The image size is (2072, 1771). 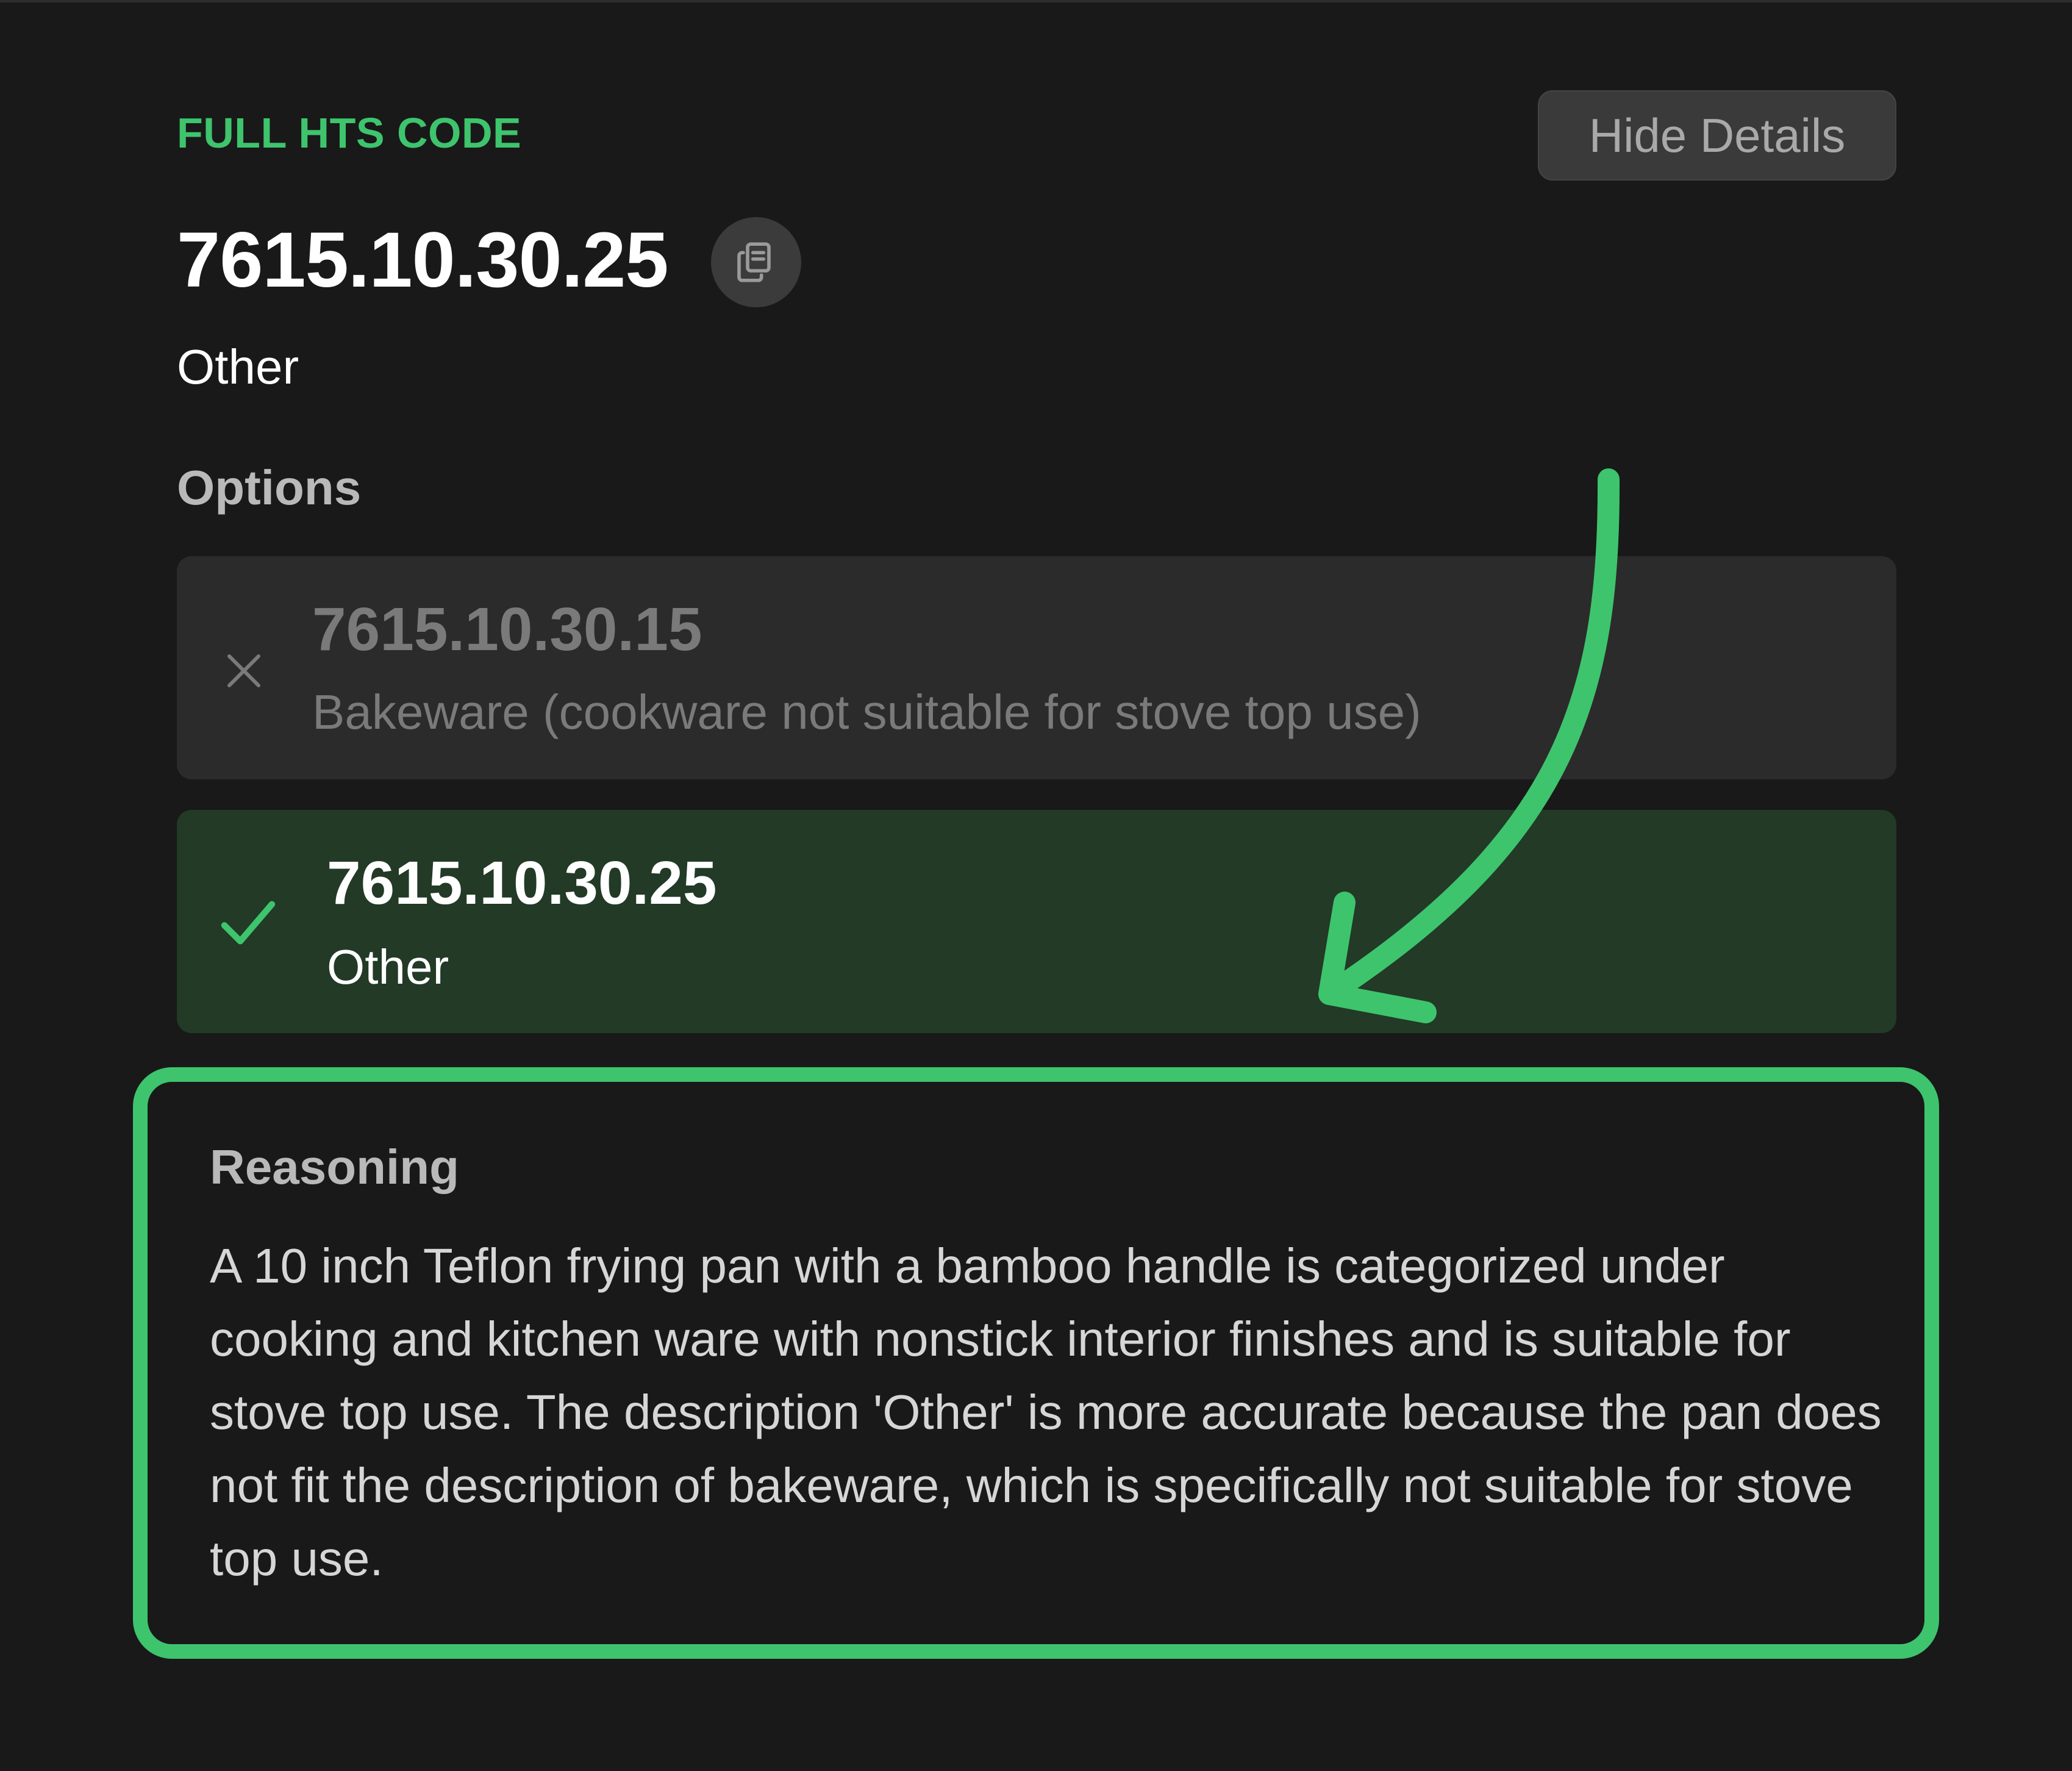 I want to click on reasoning-title: Reasoning, so click(x=334, y=1167).